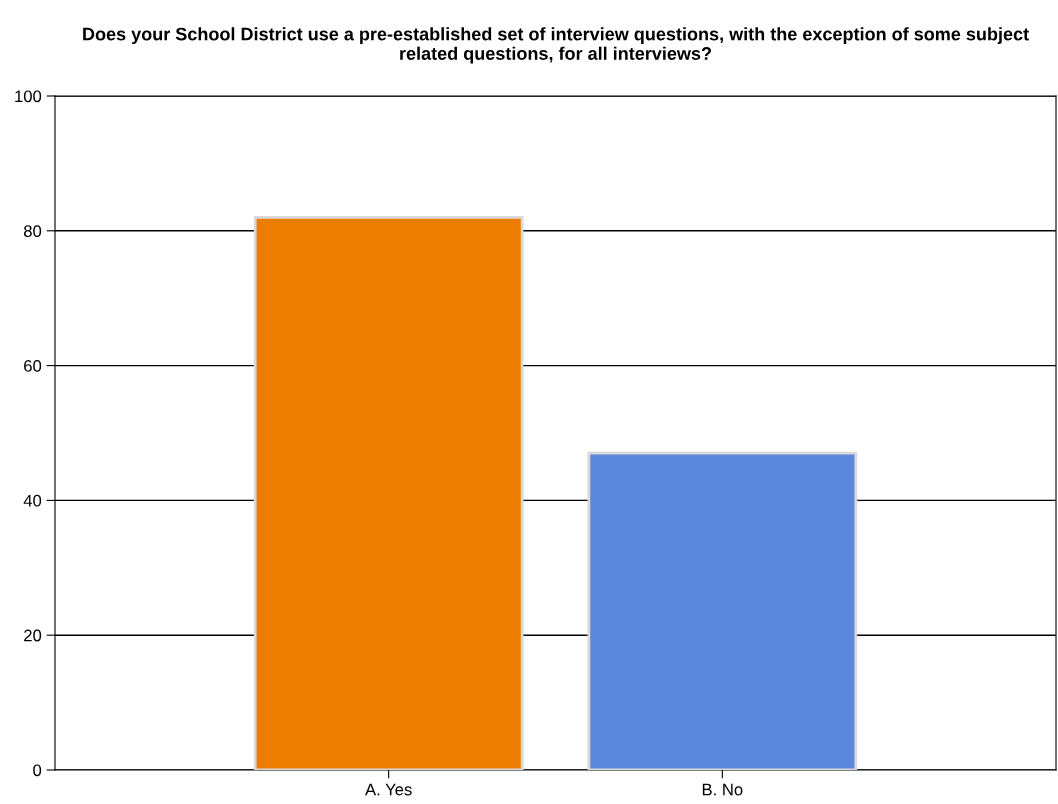  I want to click on y-tick-label: 60, so click(33, 366).